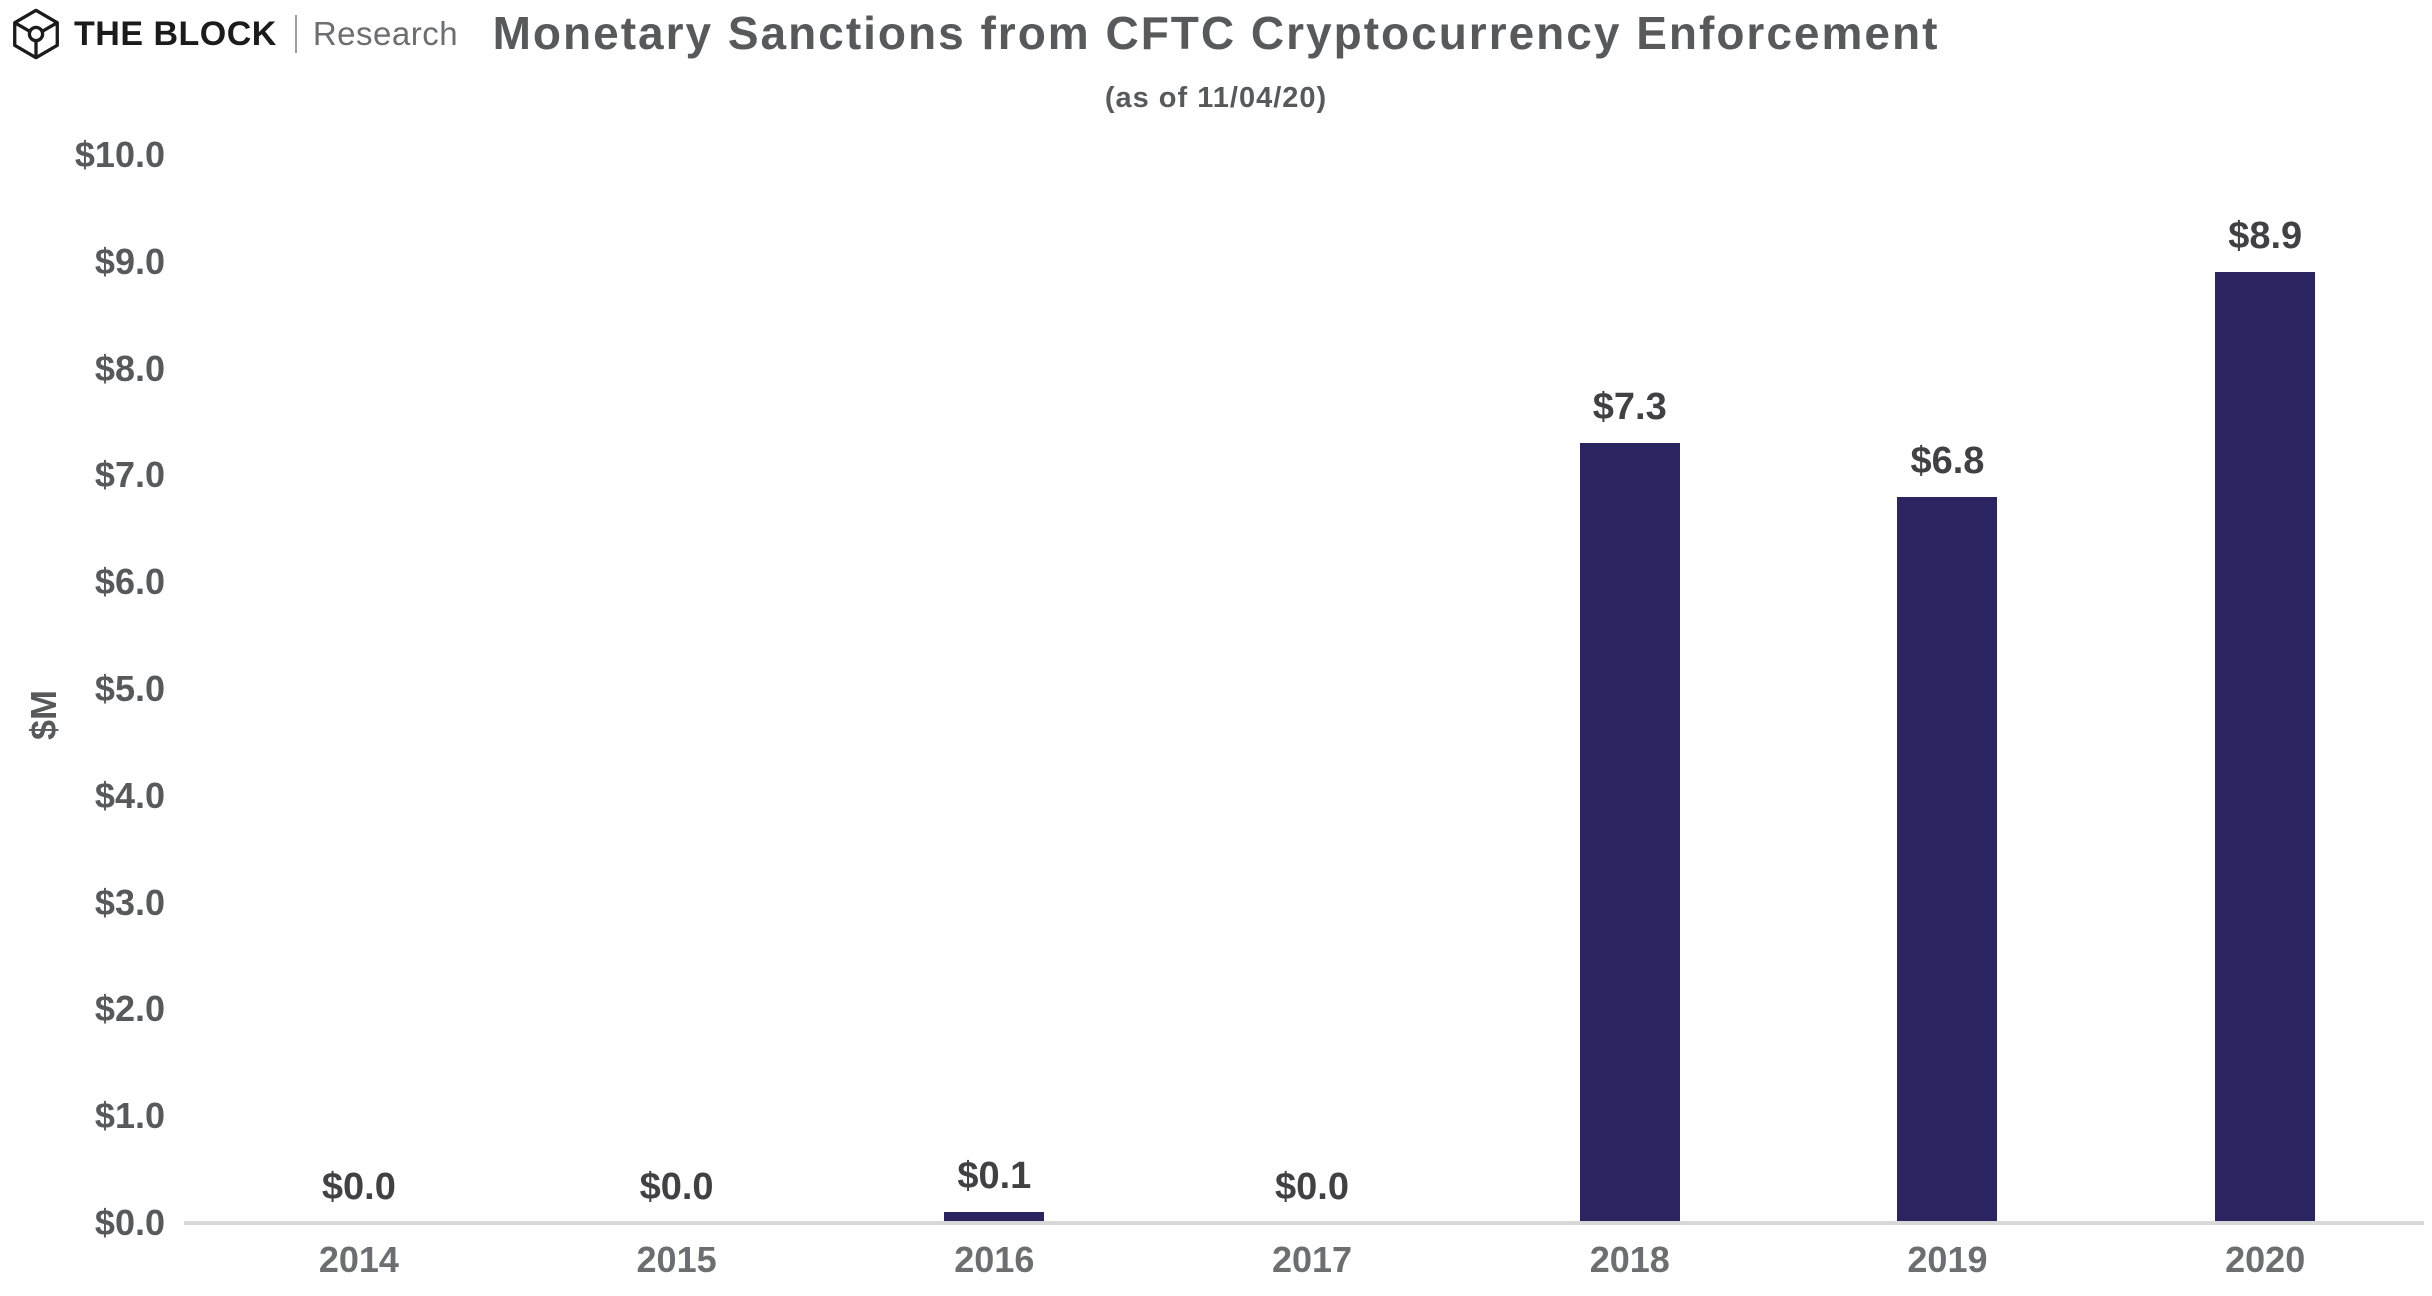  What do you see at coordinates (994, 1259) in the screenshot?
I see `x-tick-label-2016: 2016` at bounding box center [994, 1259].